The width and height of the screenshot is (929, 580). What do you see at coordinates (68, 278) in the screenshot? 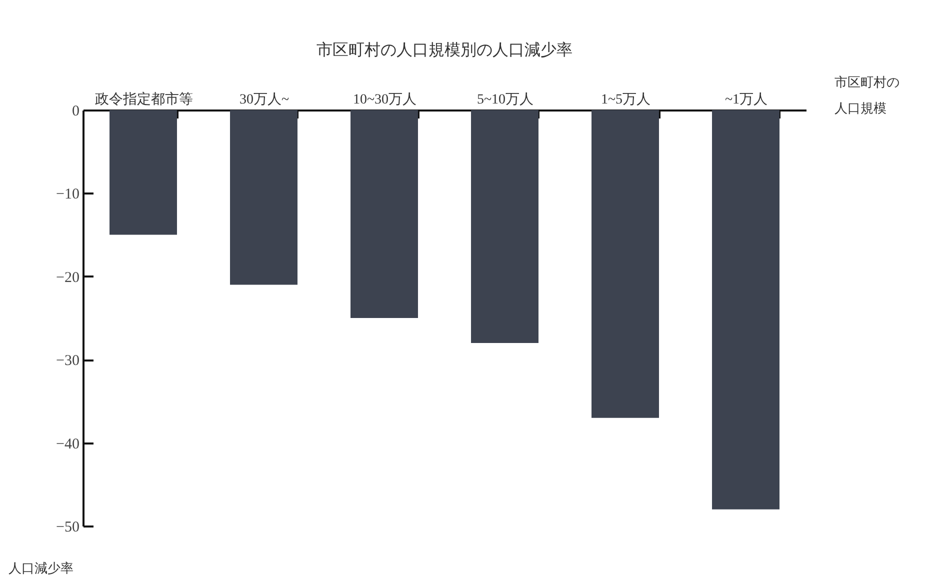
I see `y-tick-label: −20` at bounding box center [68, 278].